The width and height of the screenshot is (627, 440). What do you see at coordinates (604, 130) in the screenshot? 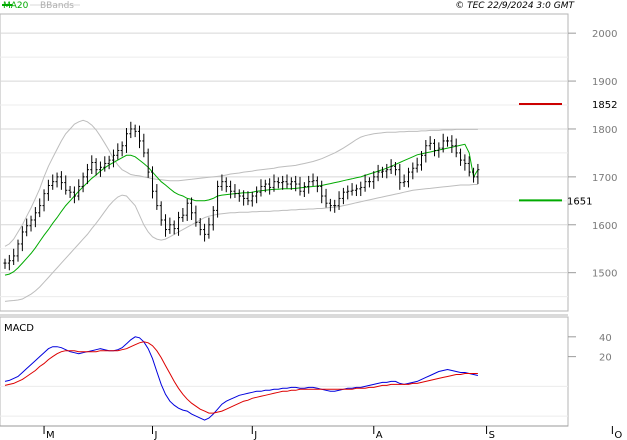
I see `y-tick-label: 1800` at bounding box center [604, 130].